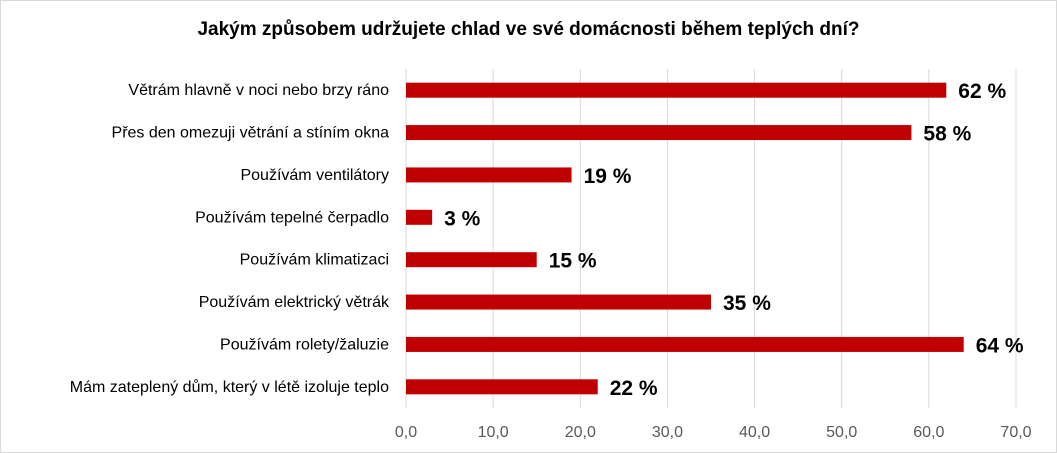 The width and height of the screenshot is (1057, 453). Describe the element at coordinates (314, 260) in the screenshot. I see `category-label: Používám klimatizaci` at that location.